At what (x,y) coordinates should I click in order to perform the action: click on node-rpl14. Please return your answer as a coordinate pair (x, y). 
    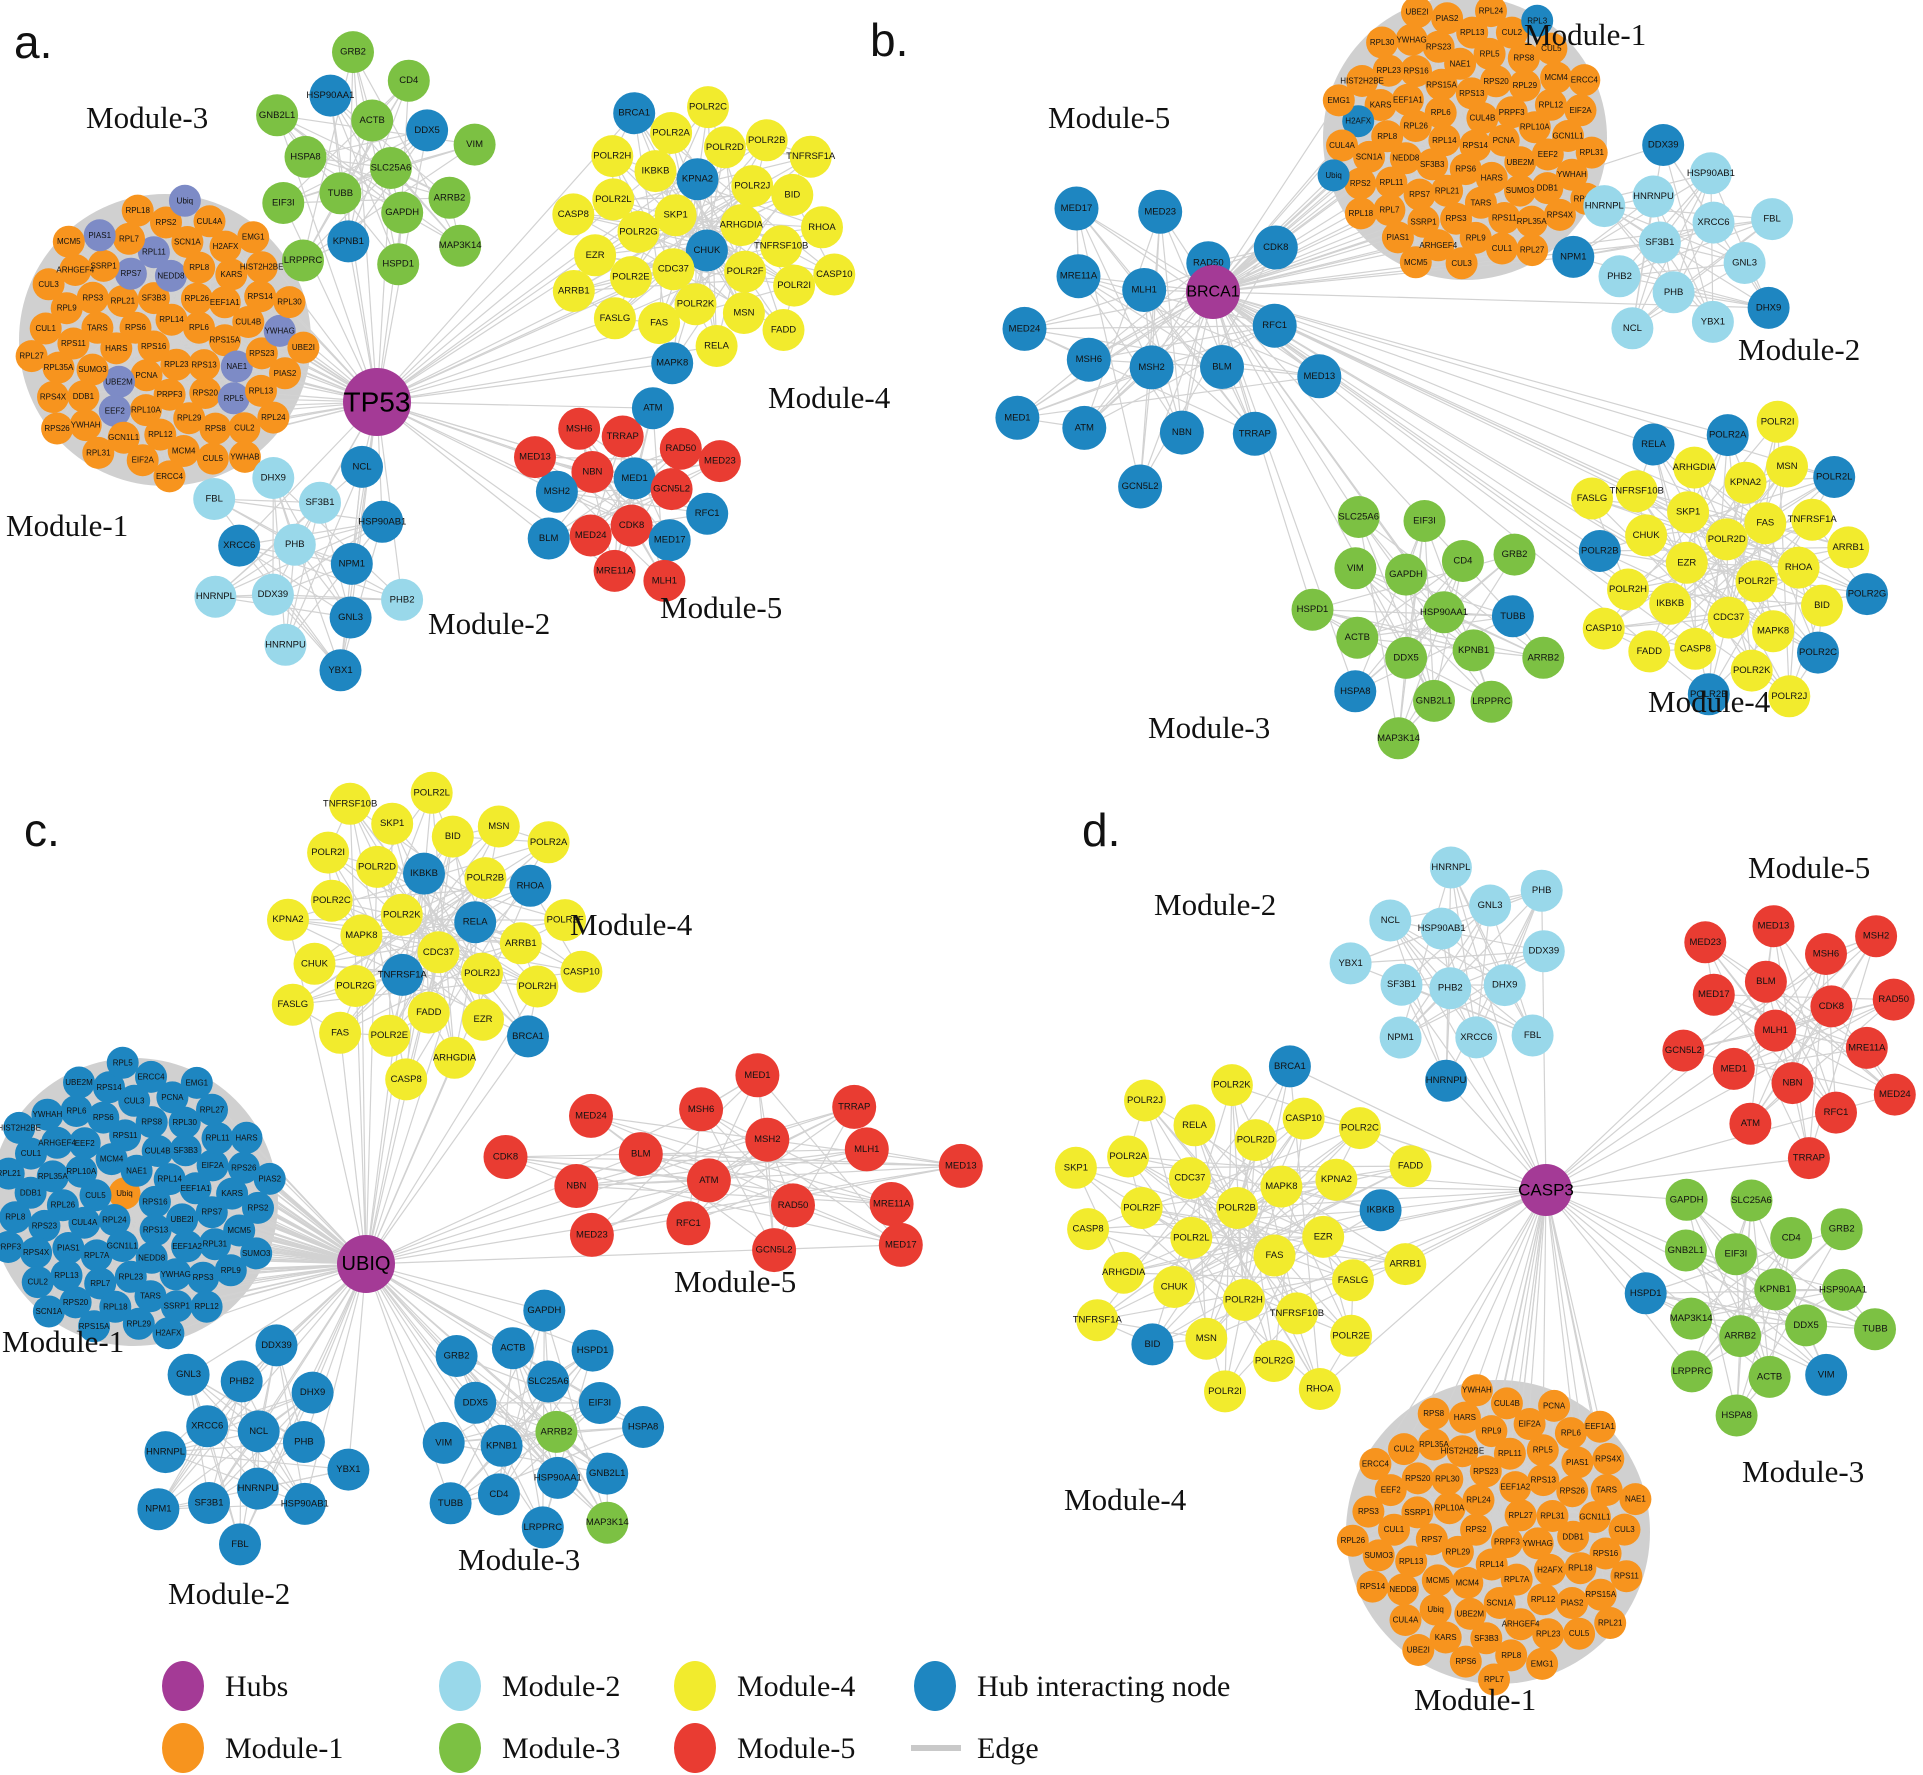
    Looking at the image, I should click on (169, 1179).